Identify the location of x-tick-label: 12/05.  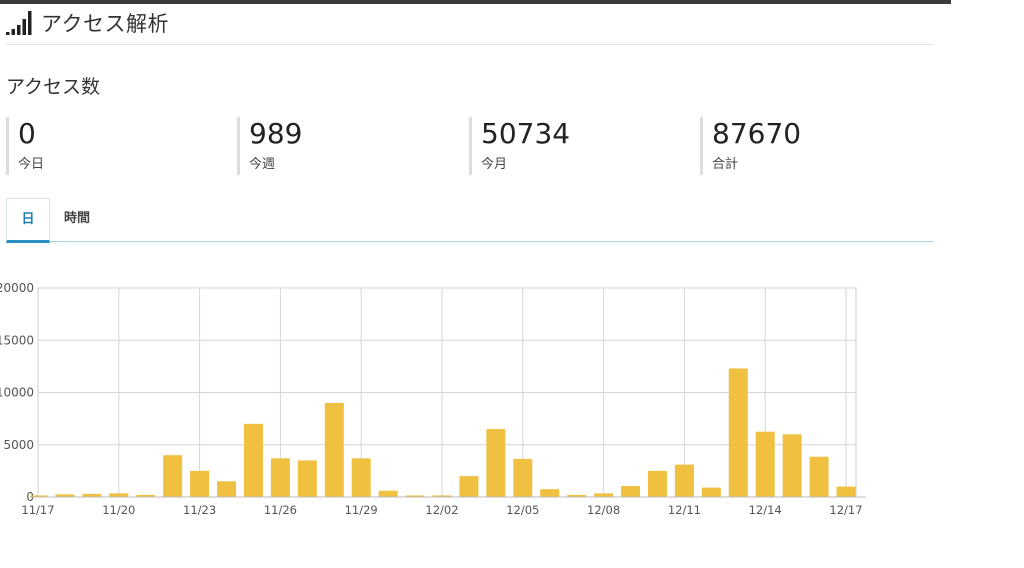
(522, 510).